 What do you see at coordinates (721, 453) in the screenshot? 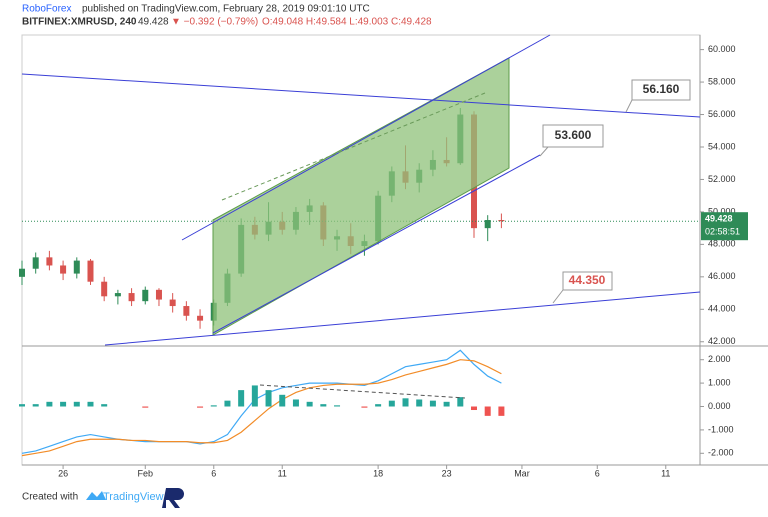
I see `y-tick-label: -2.000` at bounding box center [721, 453].